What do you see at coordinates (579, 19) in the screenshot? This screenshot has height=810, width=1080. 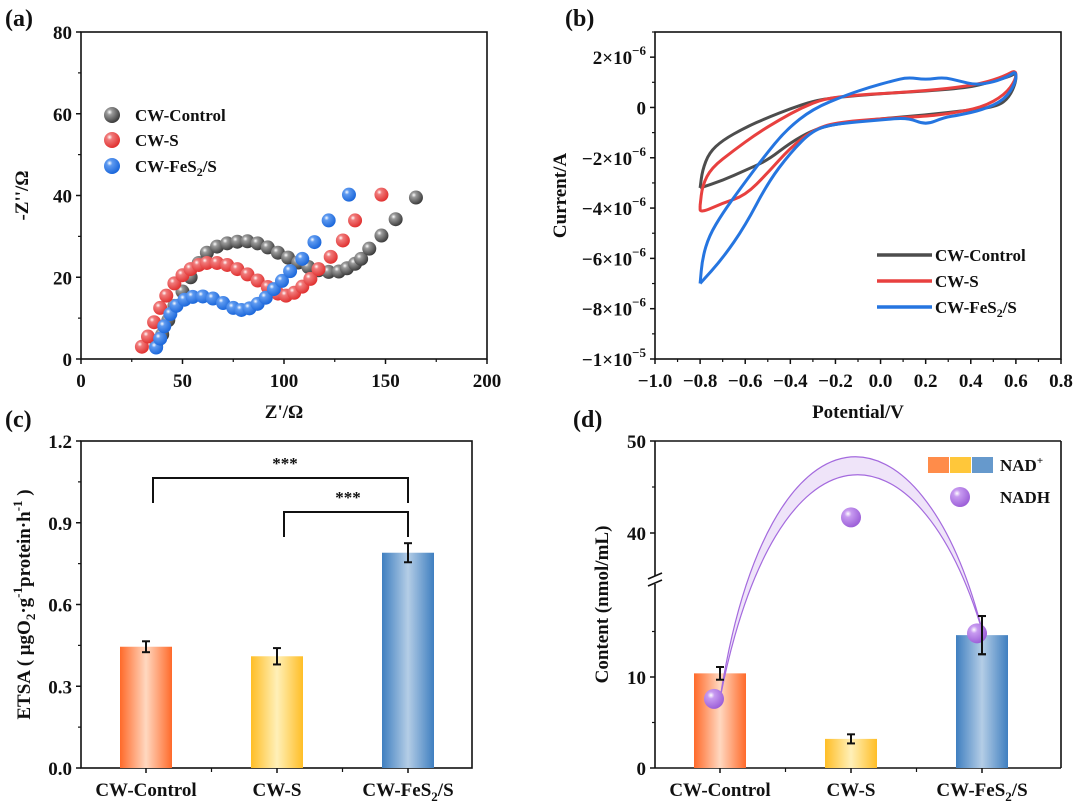 I see `panel-label-b: (b)` at bounding box center [579, 19].